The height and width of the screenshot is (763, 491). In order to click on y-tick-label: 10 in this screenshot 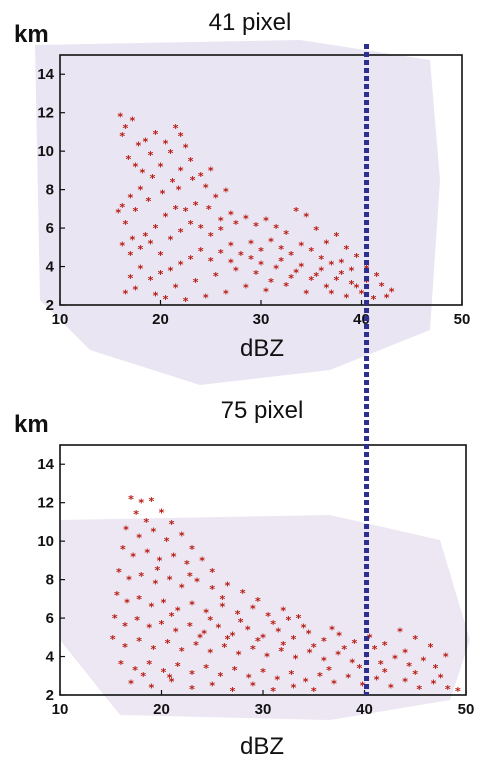, I will do `click(45, 541)`.